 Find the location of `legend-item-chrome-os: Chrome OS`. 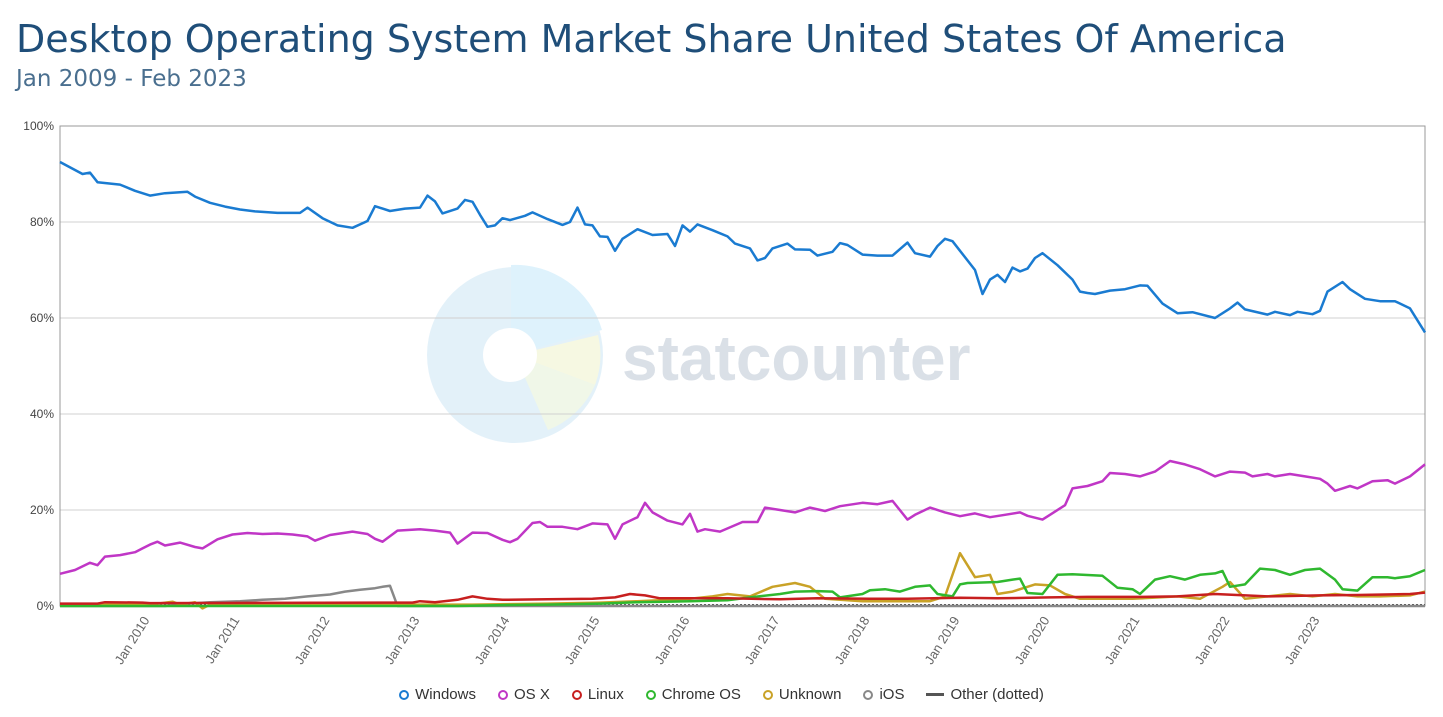

legend-item-chrome-os: Chrome OS is located at coordinates (693, 694).